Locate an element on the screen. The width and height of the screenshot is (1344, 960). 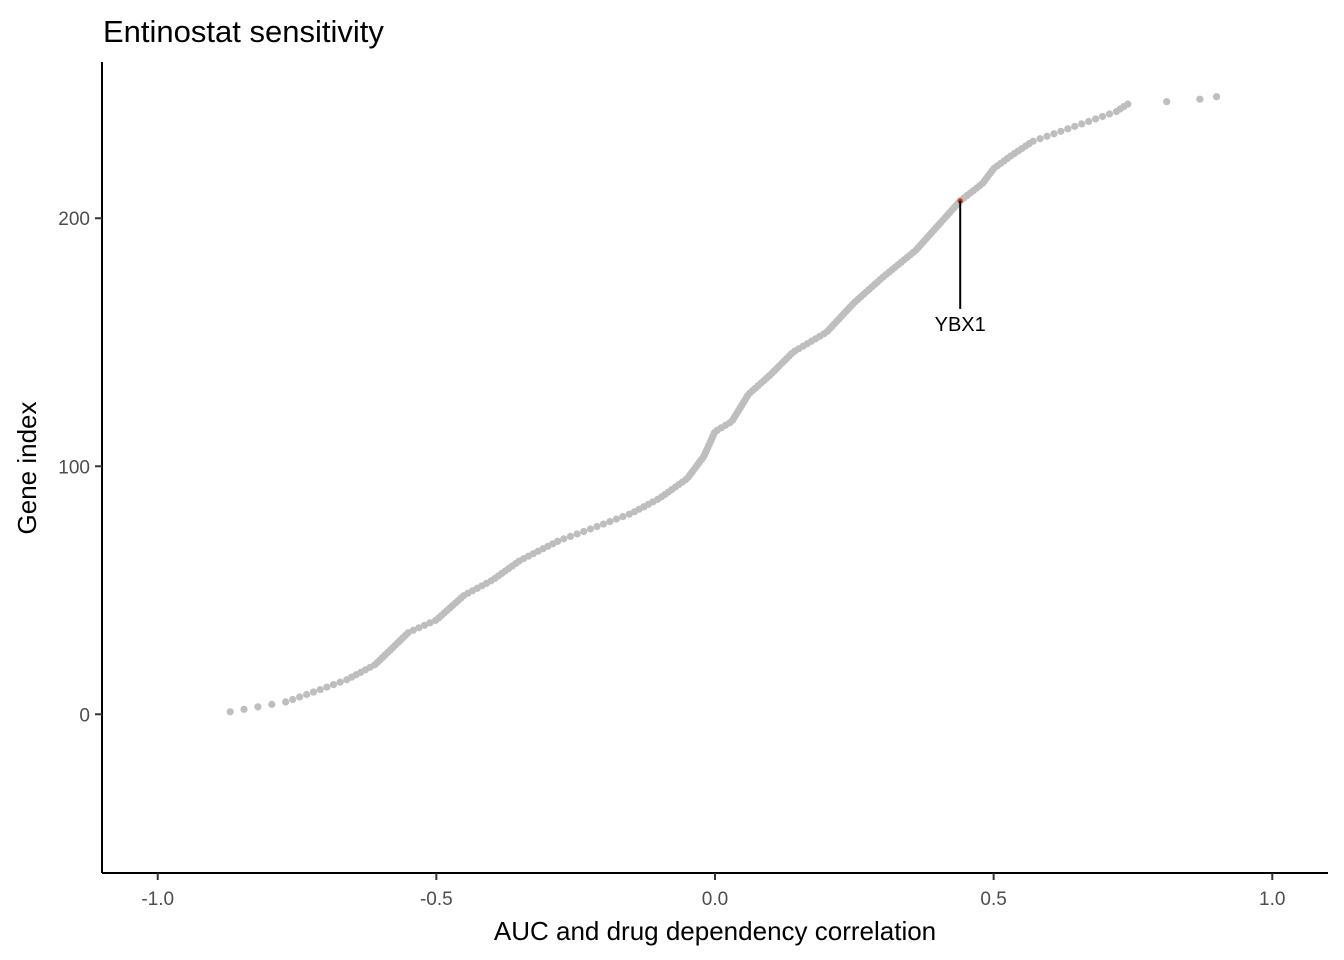
y-axis-ticks: 0 100 200 is located at coordinates (80, 467).